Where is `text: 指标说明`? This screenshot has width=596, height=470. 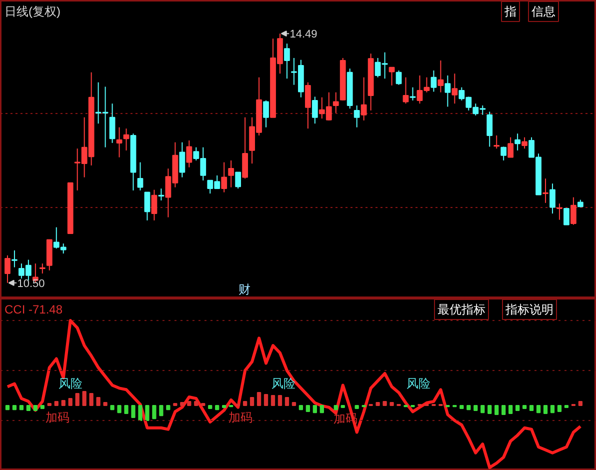 text: 指标说明 is located at coordinates (529, 309).